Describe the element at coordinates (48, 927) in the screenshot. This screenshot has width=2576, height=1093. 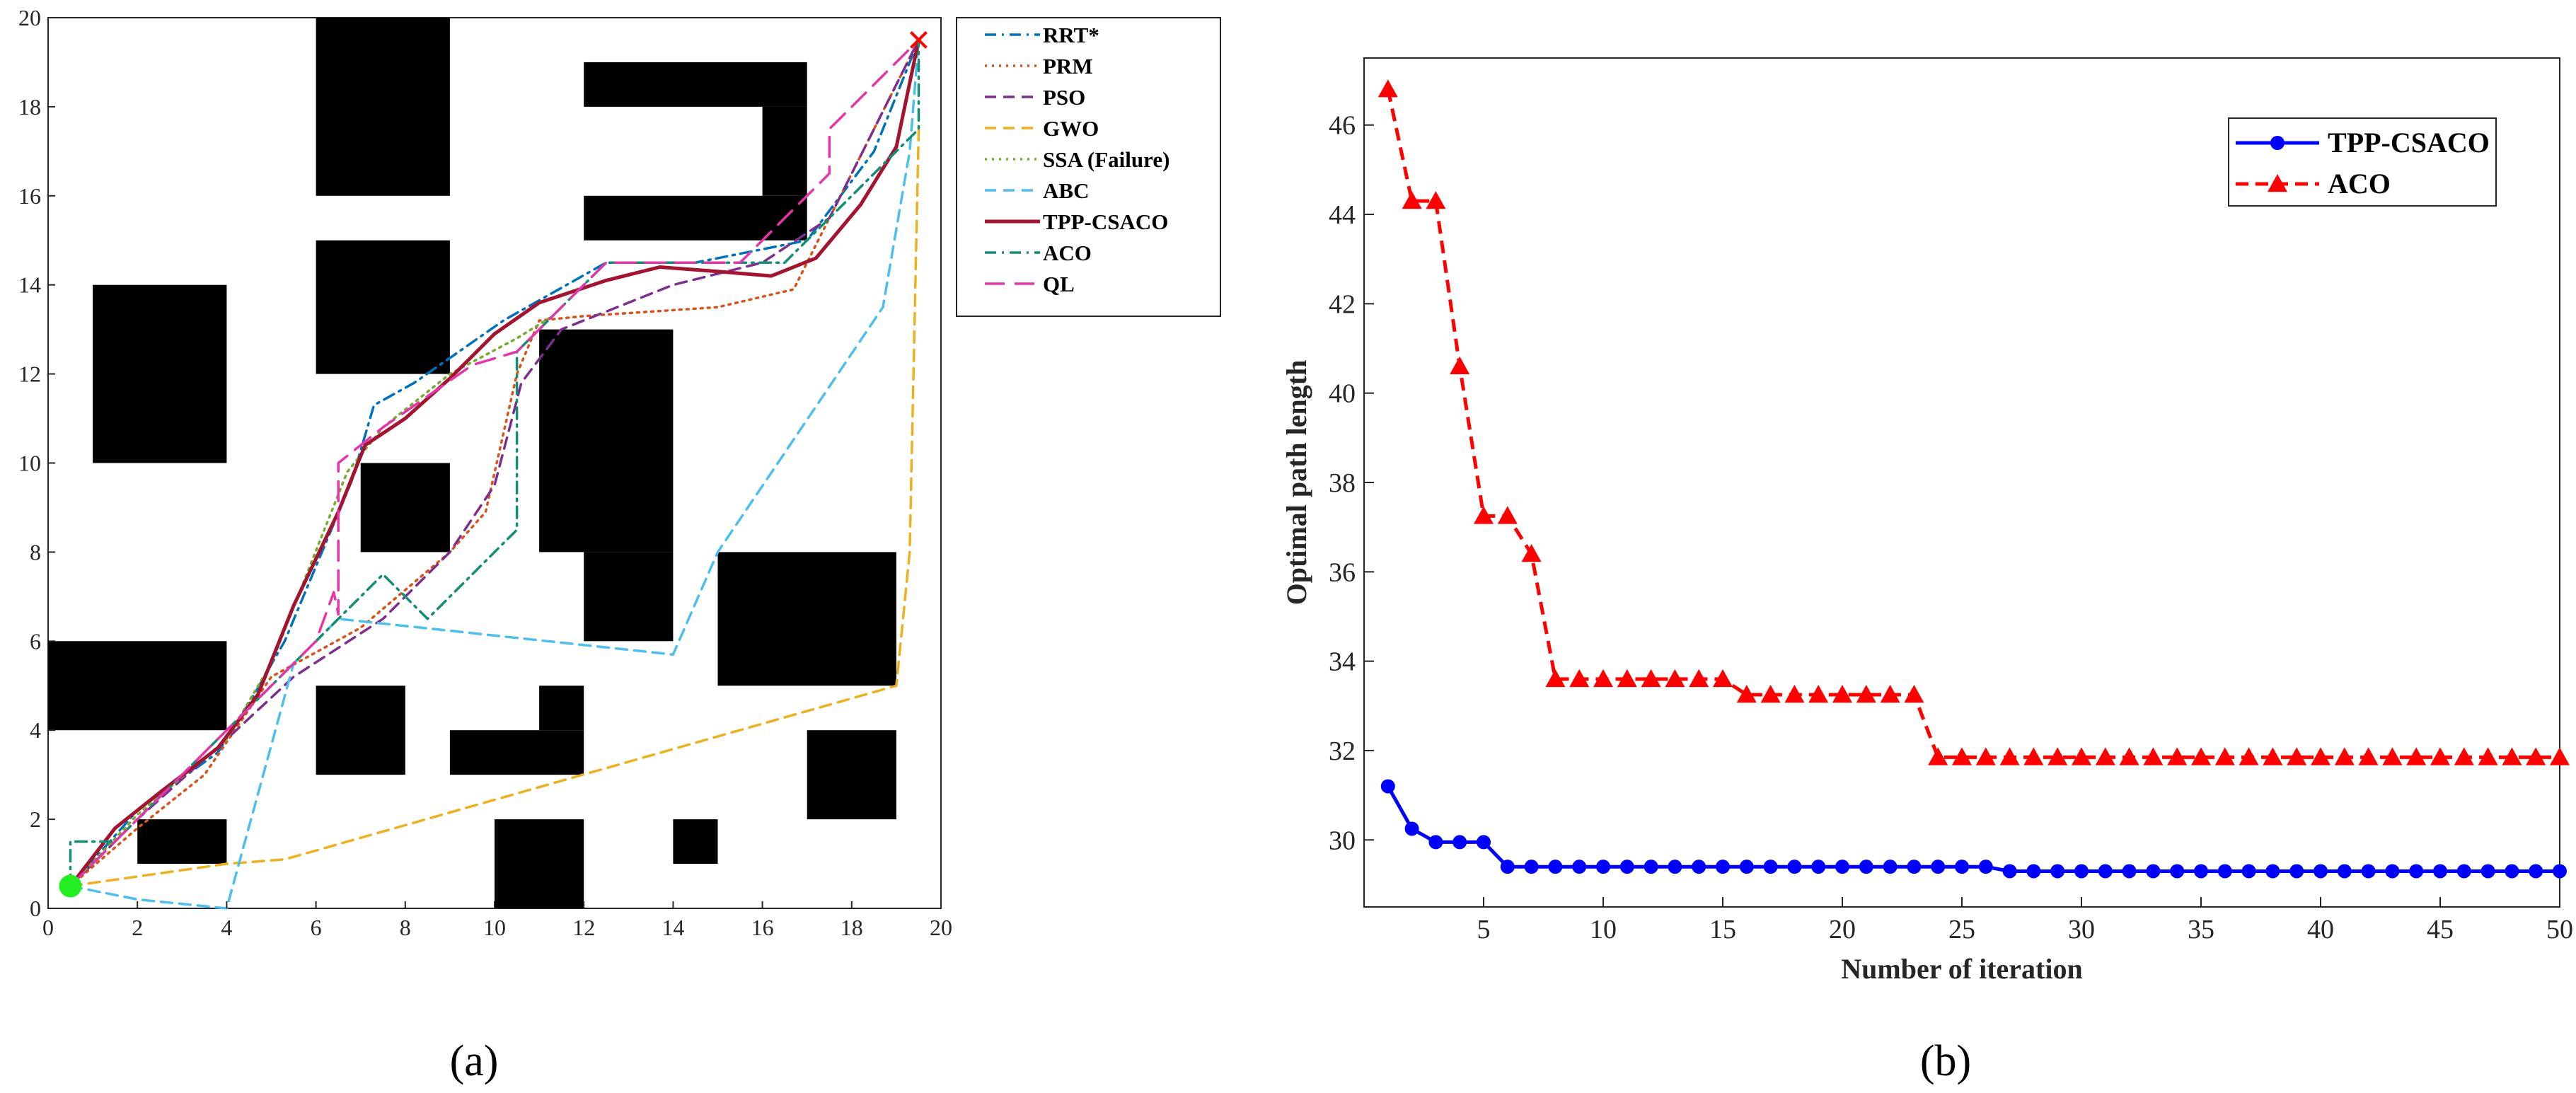
I see `x-tick-label: 0` at that location.